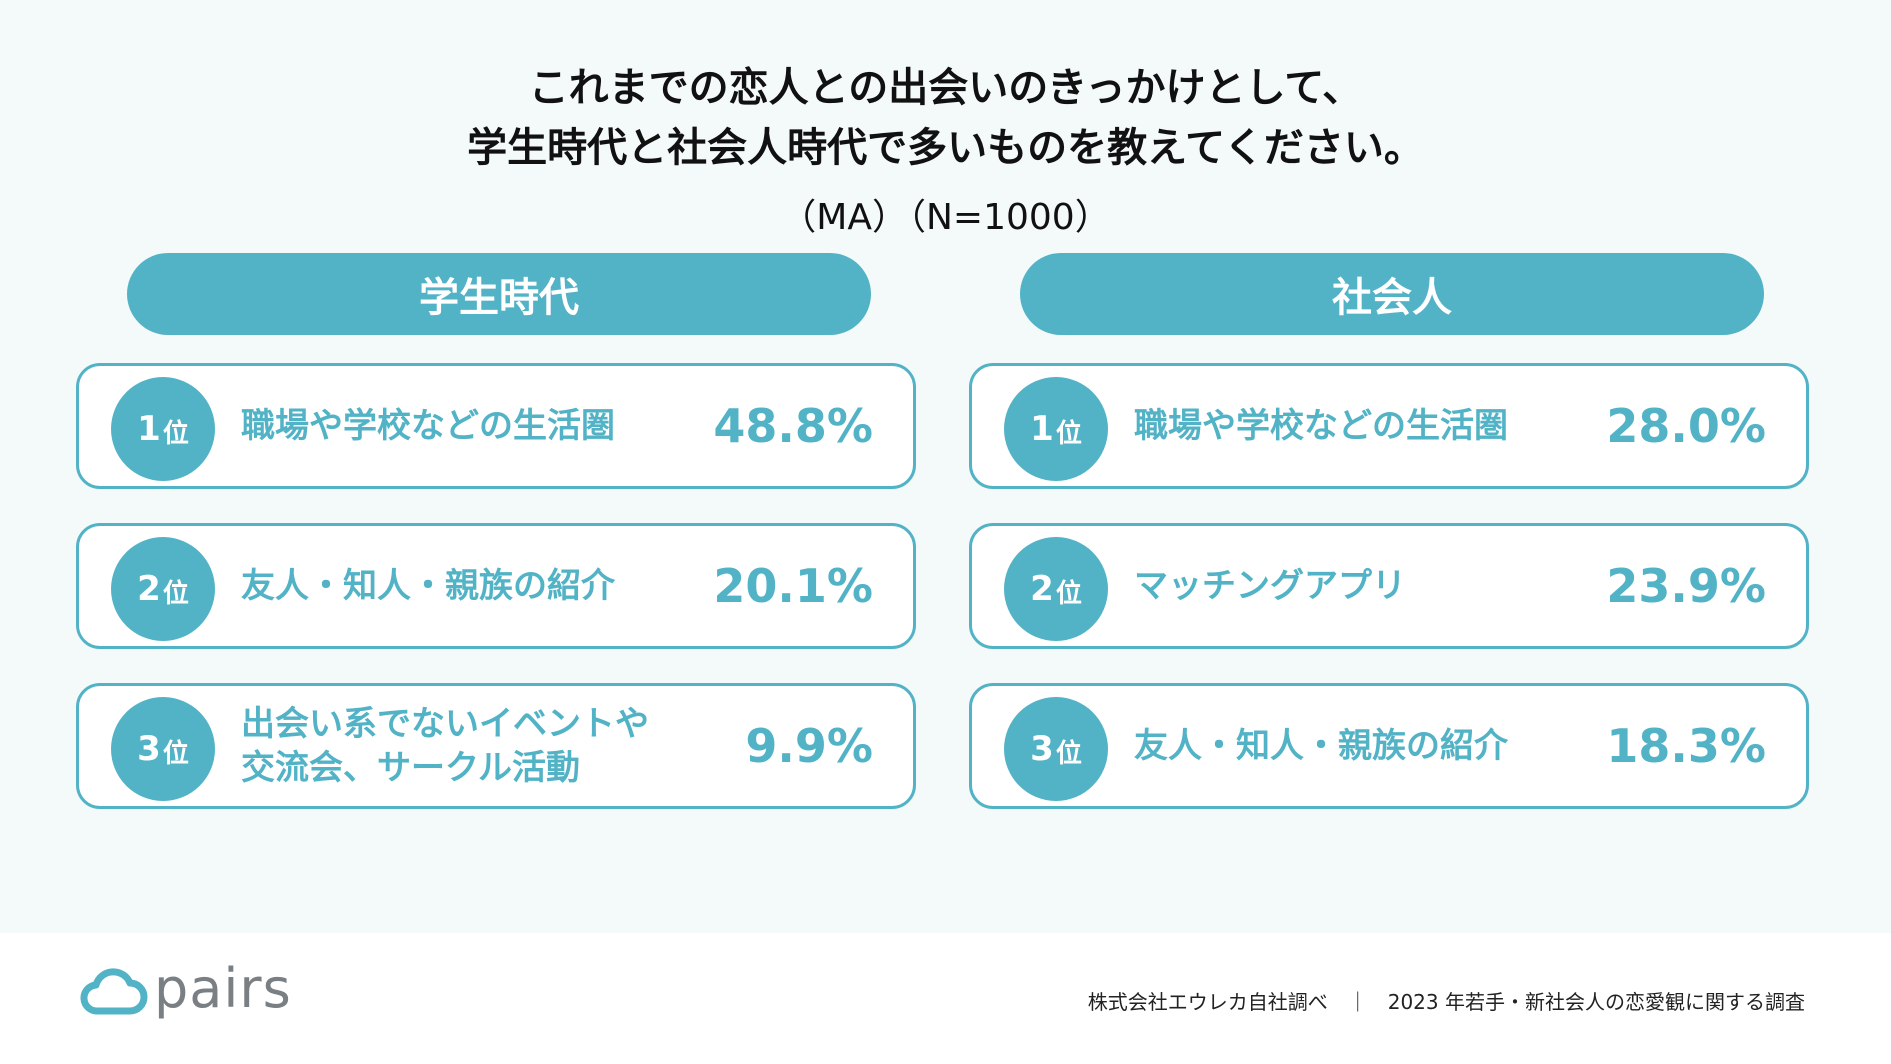 Image resolution: width=1891 pixels, height=1064 pixels. I want to click on chart-subtitle: （MA）（N=1000）, so click(945, 217).